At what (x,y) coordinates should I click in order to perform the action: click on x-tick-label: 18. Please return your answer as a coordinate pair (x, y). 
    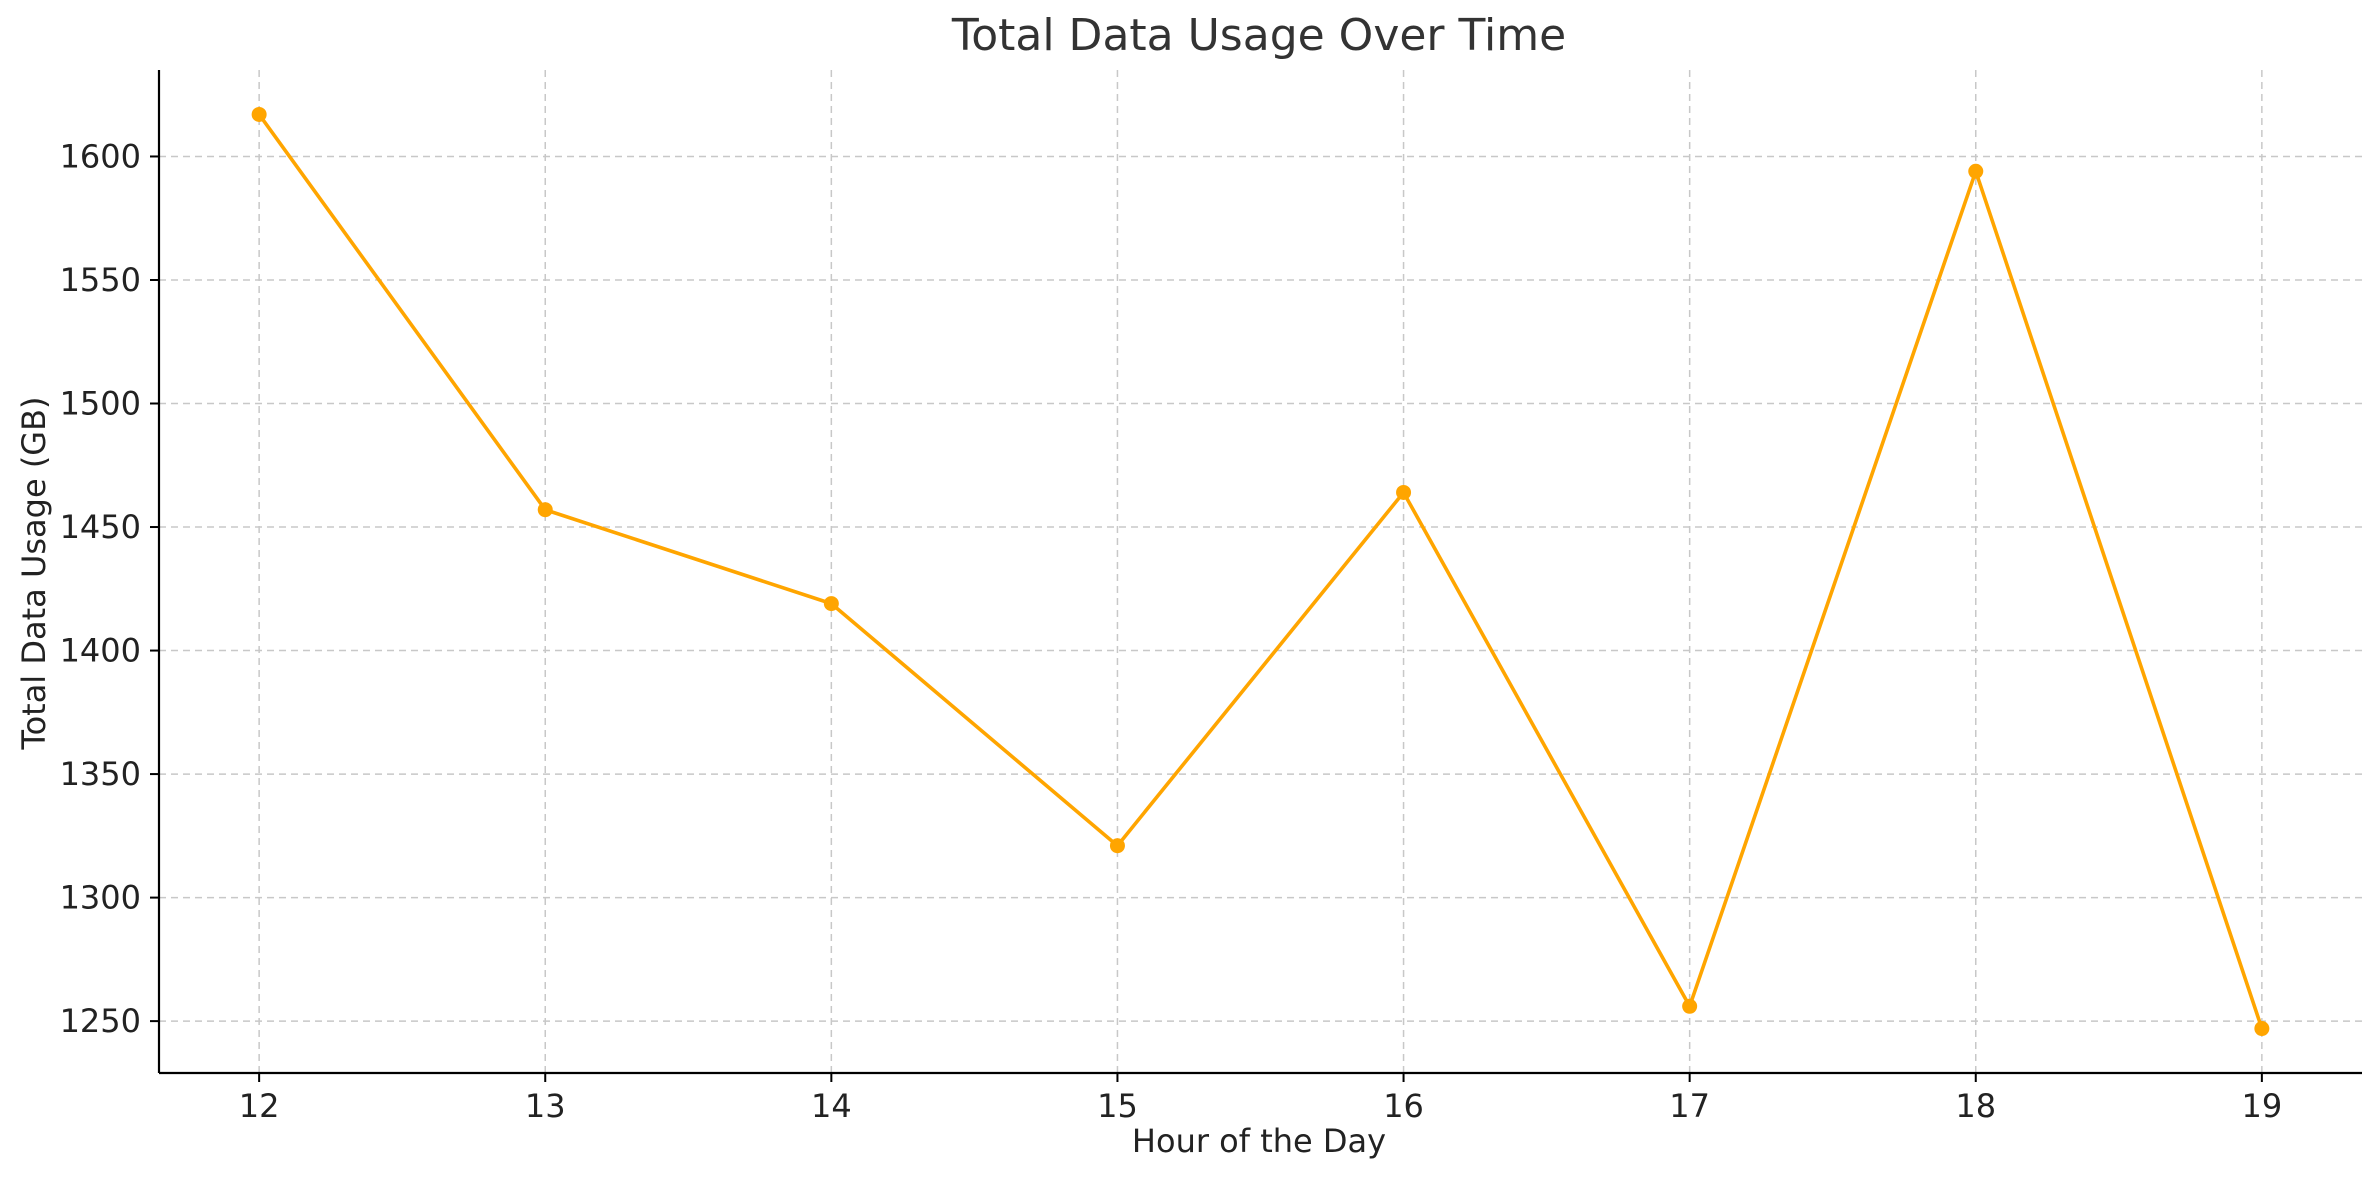
    Looking at the image, I should click on (1975, 1106).